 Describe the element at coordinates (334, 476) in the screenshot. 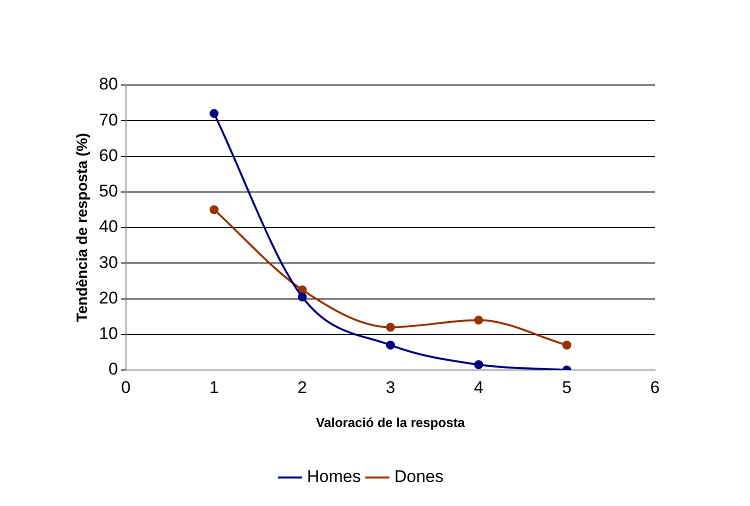

I see `legend-label: Homes` at that location.